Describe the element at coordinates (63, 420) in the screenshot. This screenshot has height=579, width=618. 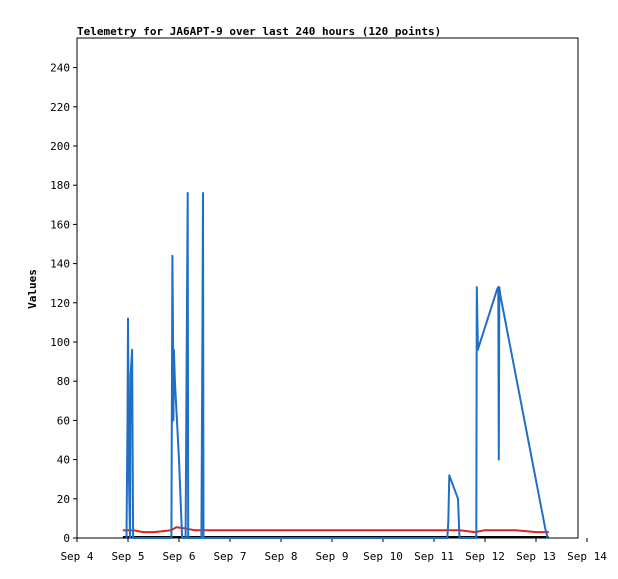
I see `y-tick-label: 60` at that location.